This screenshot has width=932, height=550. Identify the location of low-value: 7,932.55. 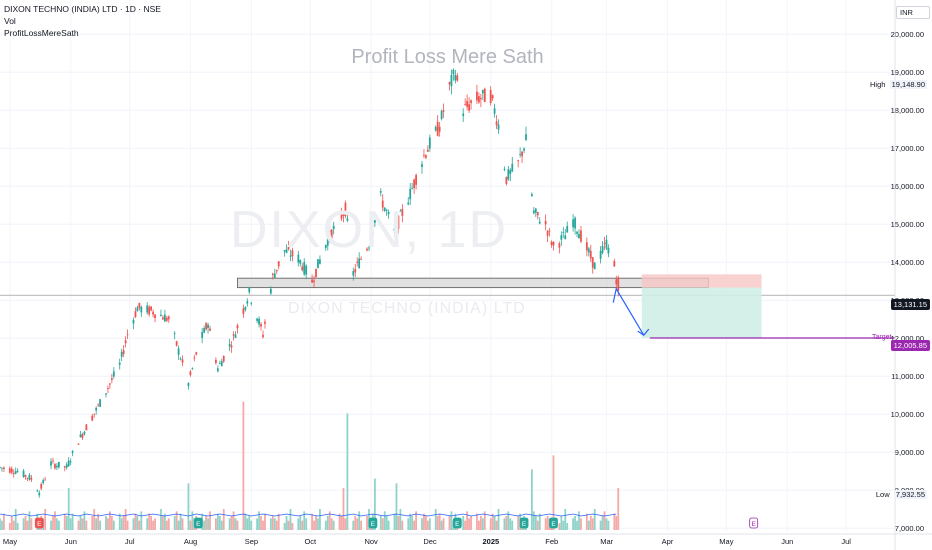
(910, 494).